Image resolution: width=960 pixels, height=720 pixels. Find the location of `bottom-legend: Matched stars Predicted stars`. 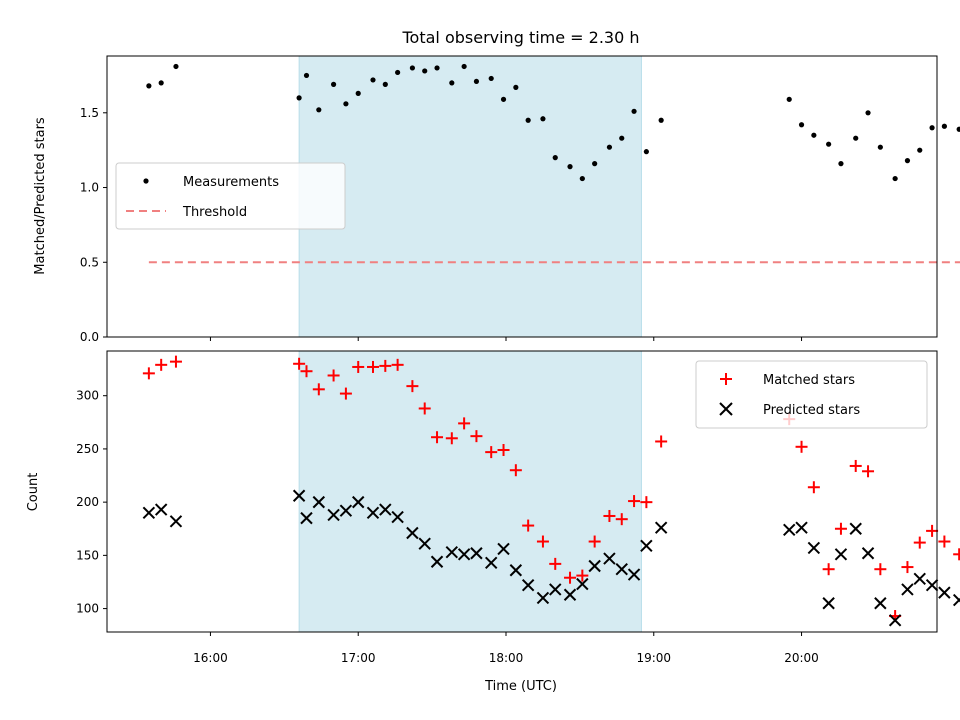

bottom-legend: Matched stars Predicted stars is located at coordinates (811, 394).